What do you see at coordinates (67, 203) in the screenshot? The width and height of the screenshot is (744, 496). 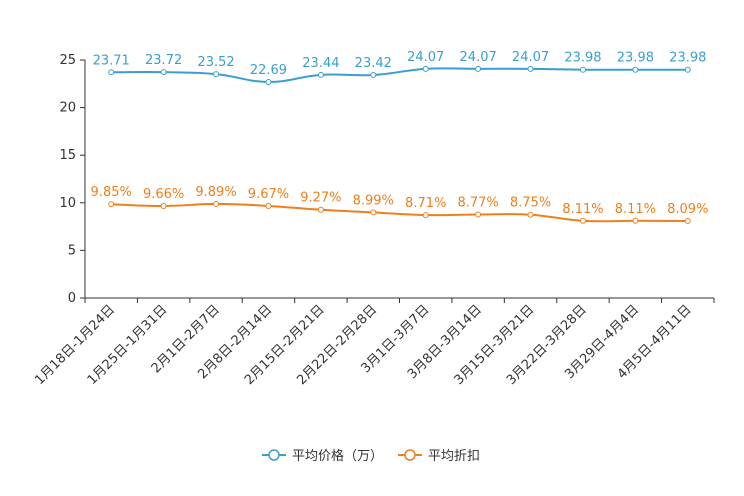 I see `y-tick-label: 10` at bounding box center [67, 203].